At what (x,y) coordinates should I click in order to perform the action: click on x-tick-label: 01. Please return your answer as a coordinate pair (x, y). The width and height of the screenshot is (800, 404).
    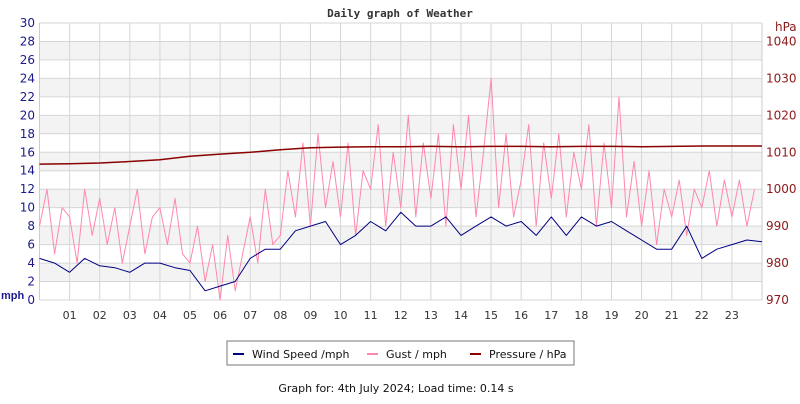
    Looking at the image, I should click on (70, 315).